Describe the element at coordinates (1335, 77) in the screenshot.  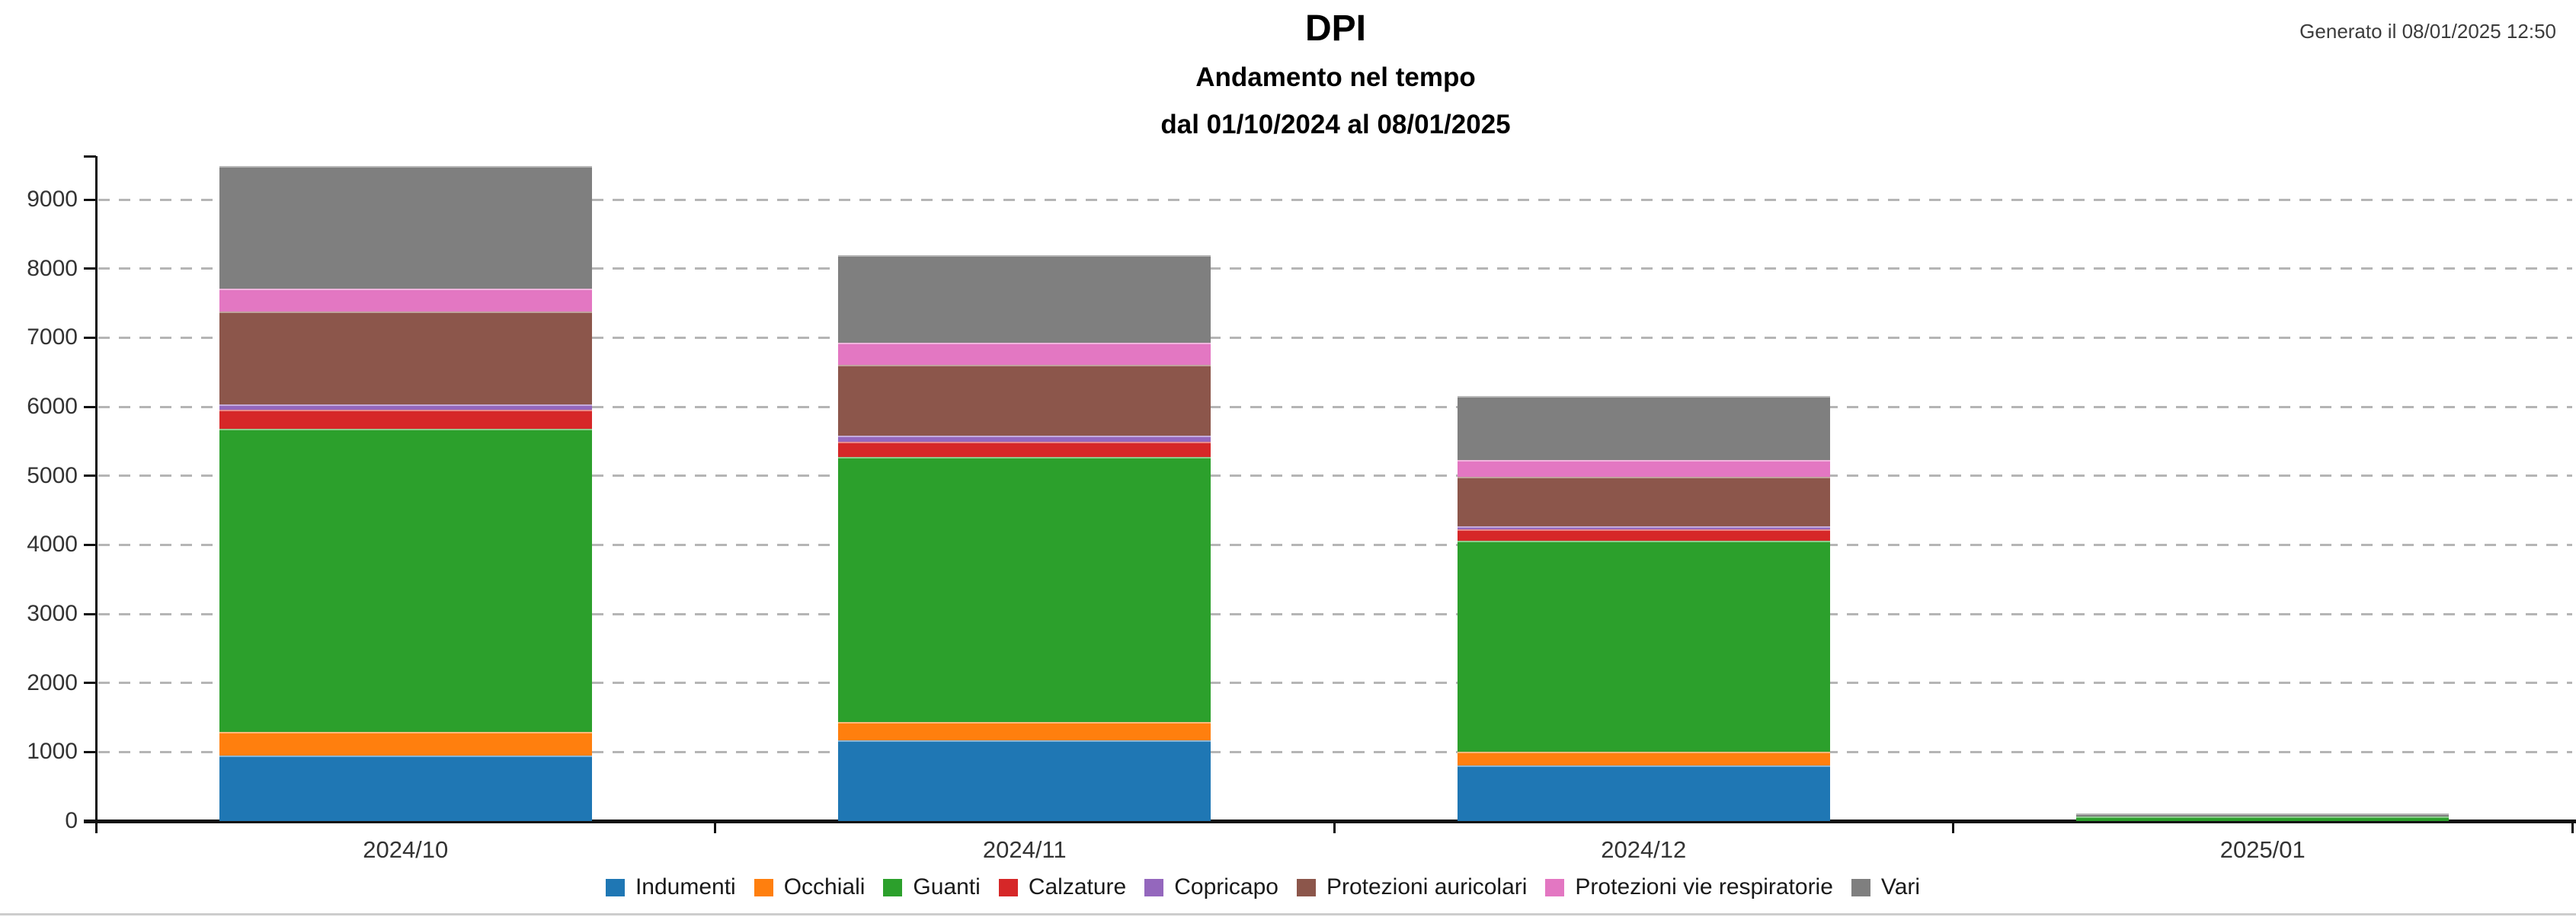
I see `chart-subtitle: Andamento nel tempo` at that location.